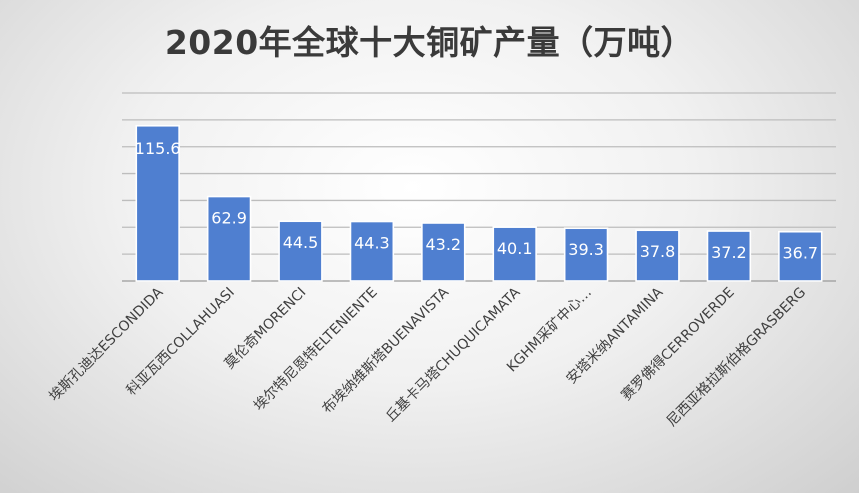 This screenshot has height=493, width=859. What do you see at coordinates (678, 344) in the screenshot?
I see `x-tick-label: 赛罗佛得CERROVERDE` at bounding box center [678, 344].